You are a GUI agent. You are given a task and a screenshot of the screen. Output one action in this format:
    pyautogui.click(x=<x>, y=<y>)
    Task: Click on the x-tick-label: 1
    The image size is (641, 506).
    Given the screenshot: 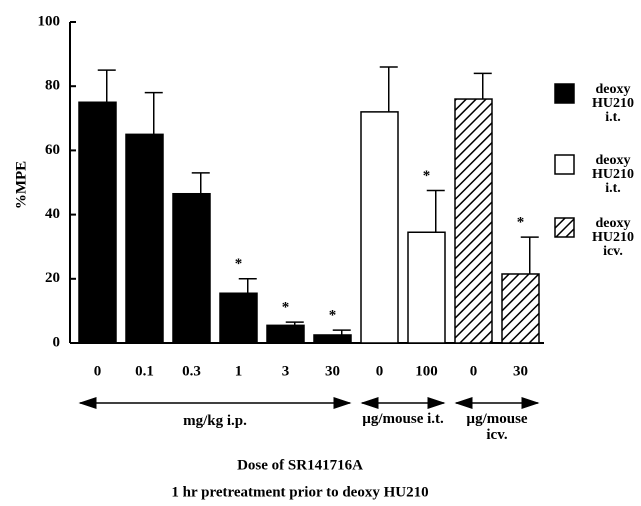 What is the action you would take?
    pyautogui.click(x=239, y=371)
    